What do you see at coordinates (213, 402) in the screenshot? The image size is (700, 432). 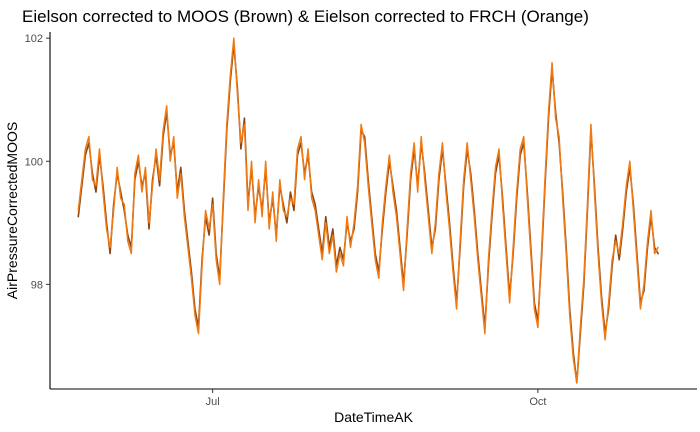 I see `x-tick-label: Jul` at bounding box center [213, 402].